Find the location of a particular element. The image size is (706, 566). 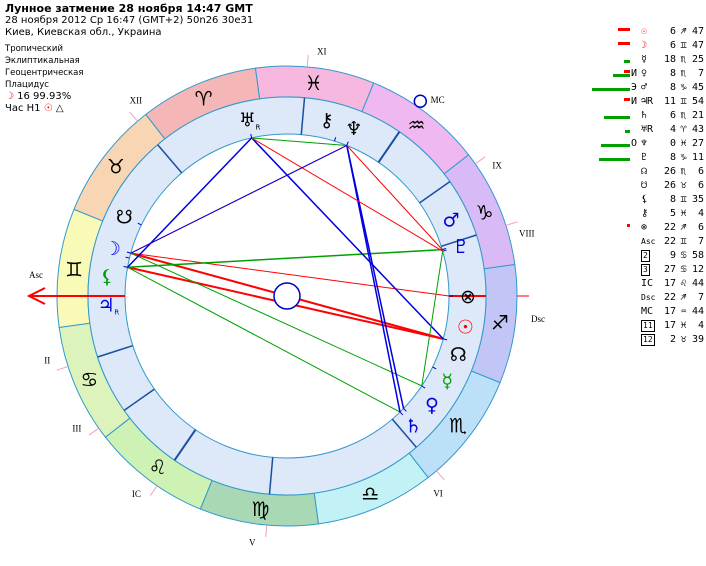

table-row: И ♃R 11 ♊ 54 is located at coordinates (638, 102).